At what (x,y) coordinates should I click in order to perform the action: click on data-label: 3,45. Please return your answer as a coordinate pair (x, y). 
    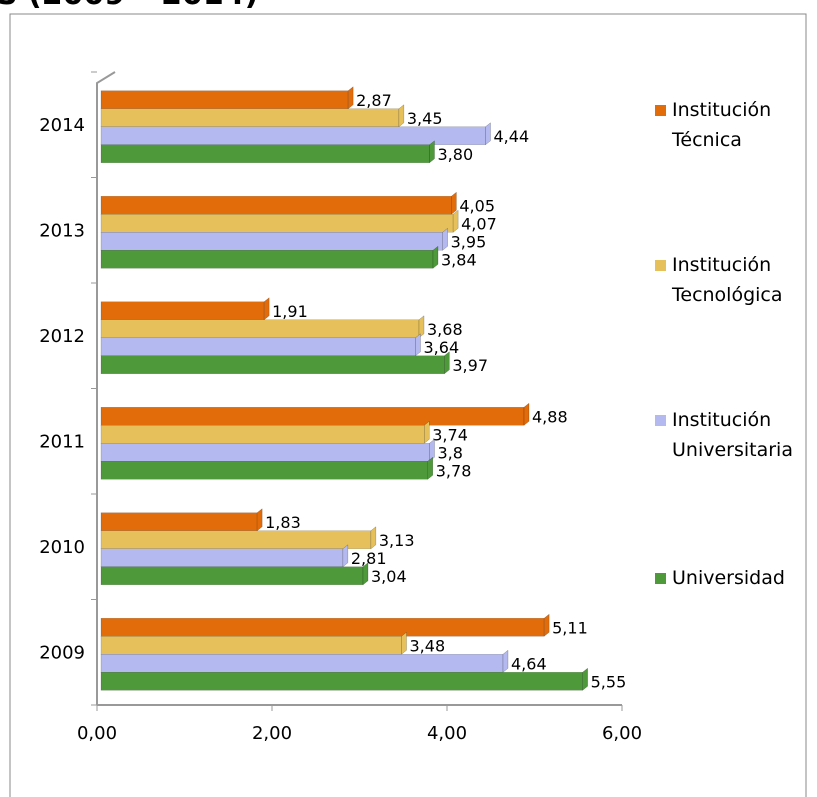
    Looking at the image, I should click on (425, 118).